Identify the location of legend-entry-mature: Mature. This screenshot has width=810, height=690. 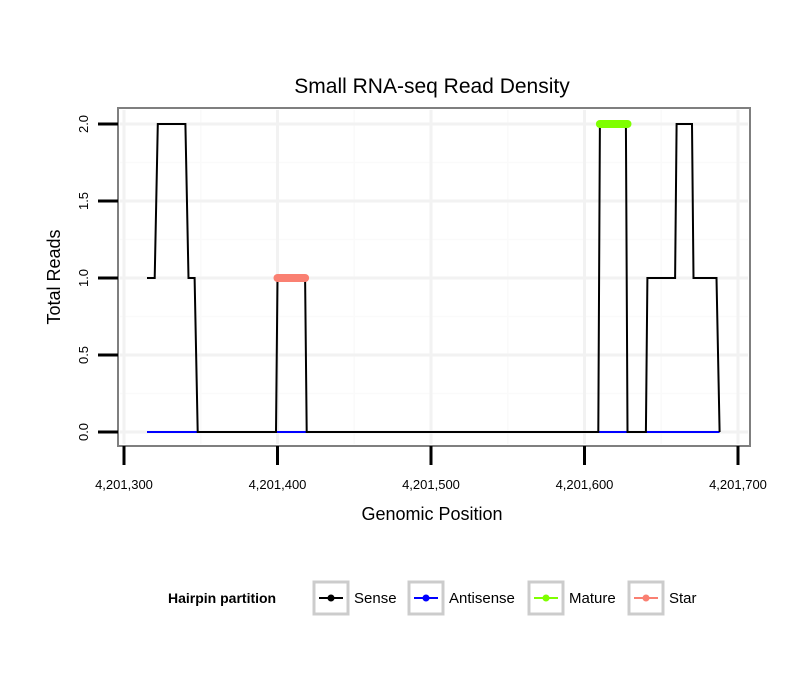
(571, 598).